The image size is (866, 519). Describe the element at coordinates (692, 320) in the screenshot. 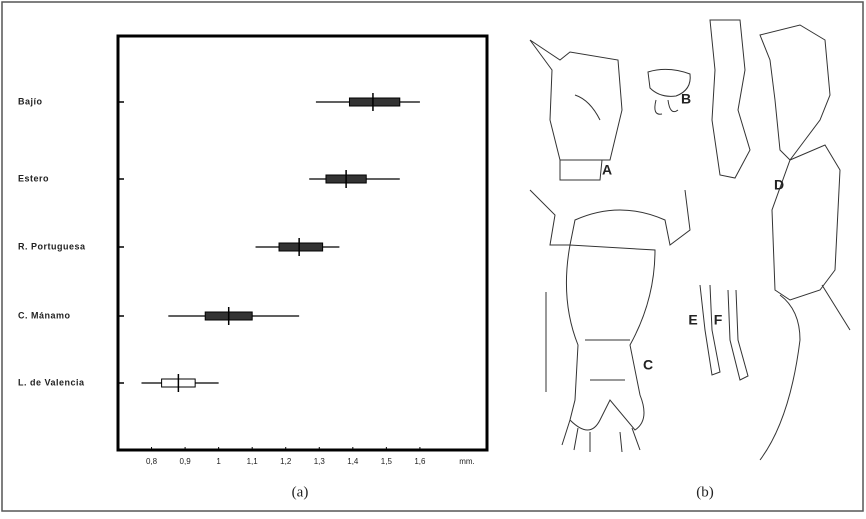

I see `part-label: E` at that location.